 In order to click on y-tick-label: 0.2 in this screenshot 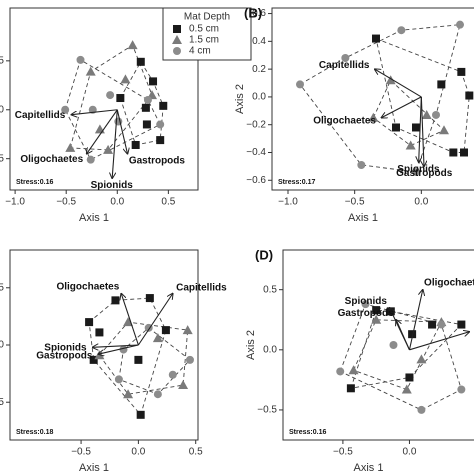, I will do `click(259, 69)`.